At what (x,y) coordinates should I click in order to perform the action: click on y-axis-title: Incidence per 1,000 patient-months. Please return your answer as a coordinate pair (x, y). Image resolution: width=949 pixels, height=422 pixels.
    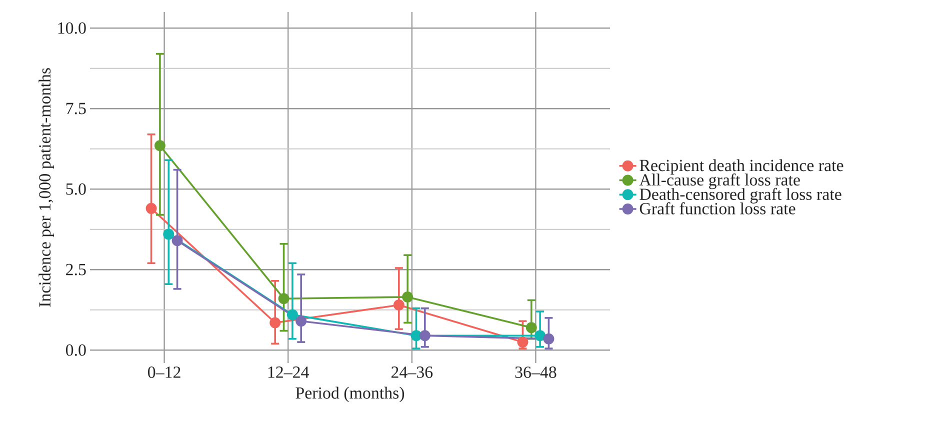
    Looking at the image, I should click on (46, 187).